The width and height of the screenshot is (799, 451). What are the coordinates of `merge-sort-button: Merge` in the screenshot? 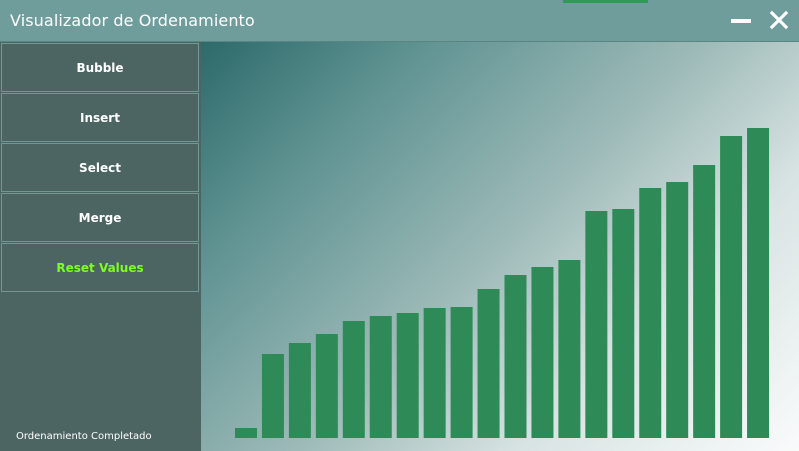 It's located at (100, 217).